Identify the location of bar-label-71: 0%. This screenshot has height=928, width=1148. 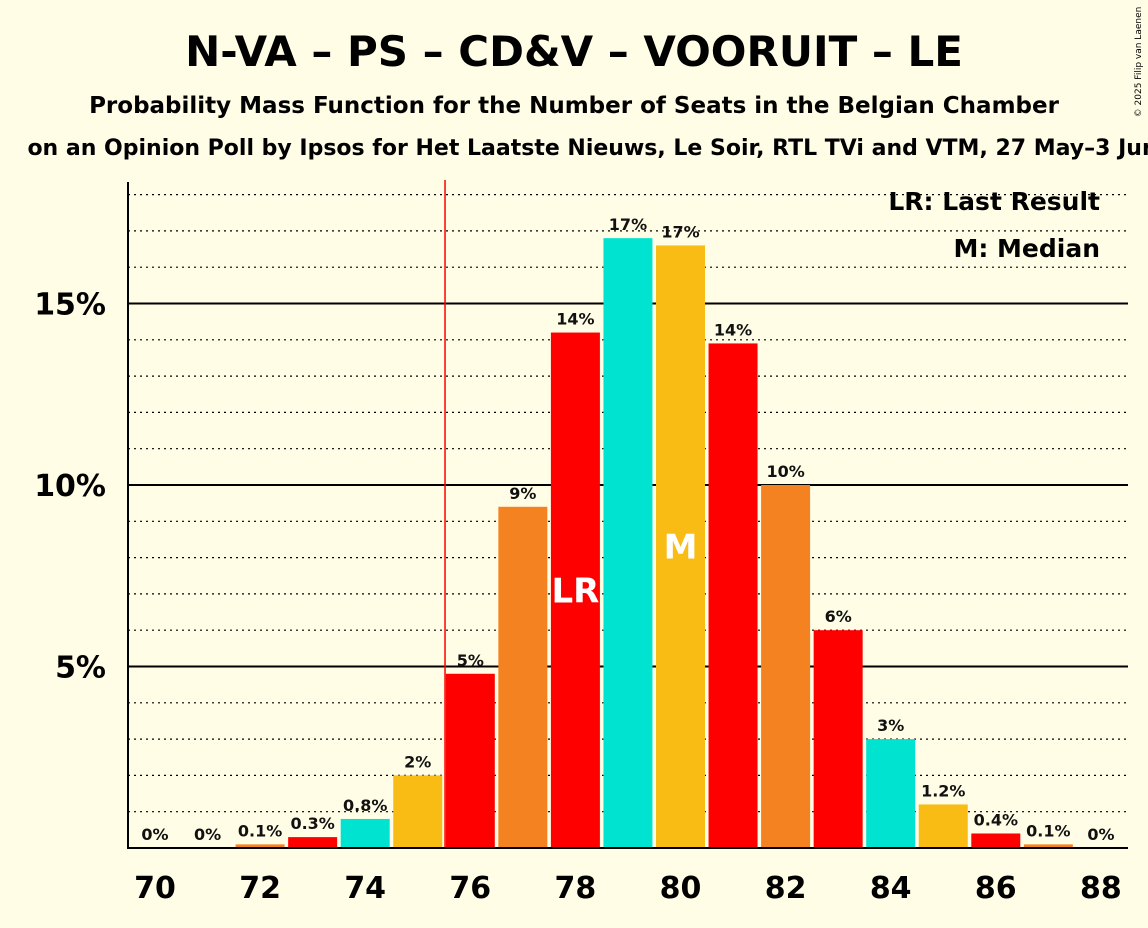
(207, 834).